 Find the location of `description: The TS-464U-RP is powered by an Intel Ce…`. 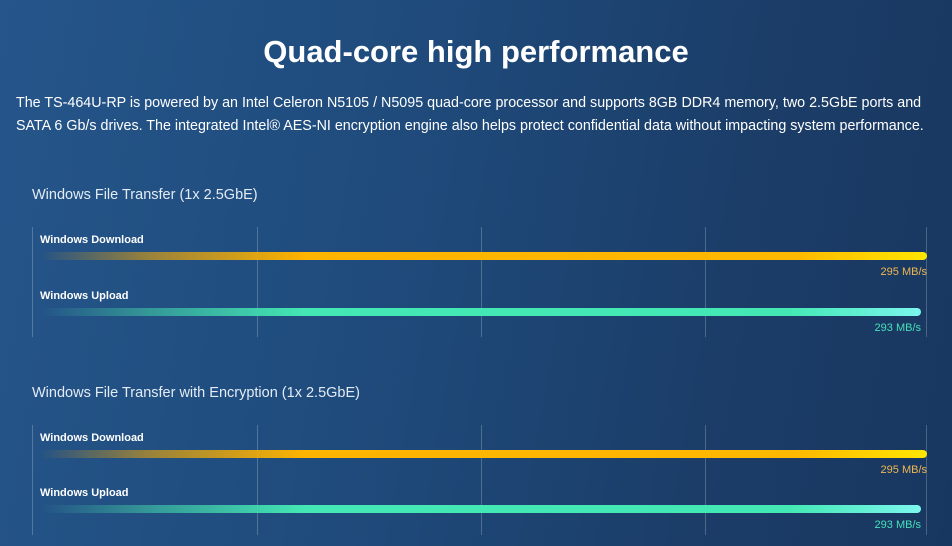

description: The TS-464U-RP is powered by an Intel Ce… is located at coordinates (470, 114).